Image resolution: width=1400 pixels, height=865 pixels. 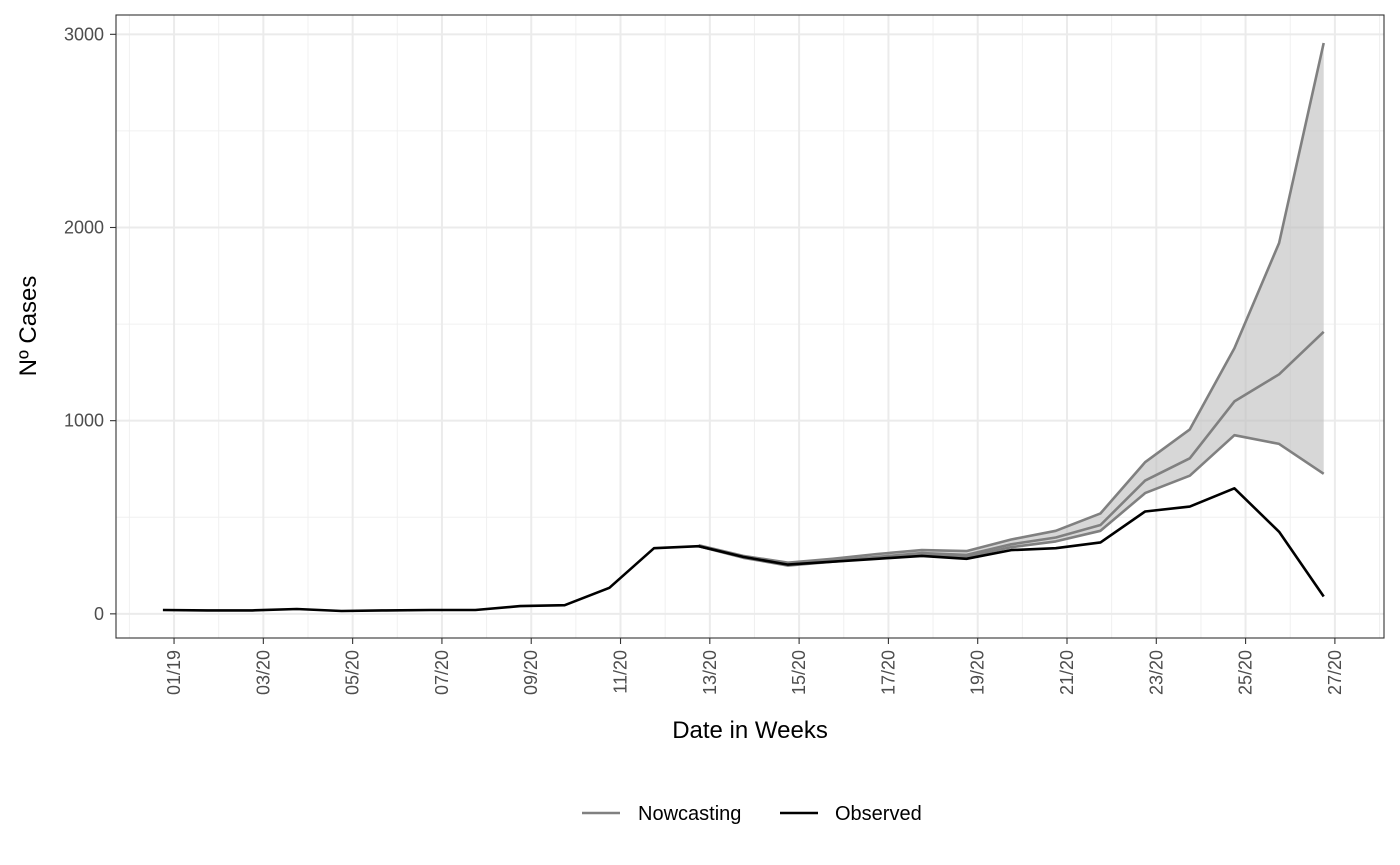 What do you see at coordinates (689, 814) in the screenshot?
I see `legend-label-nowcasting: Nowcasting` at bounding box center [689, 814].